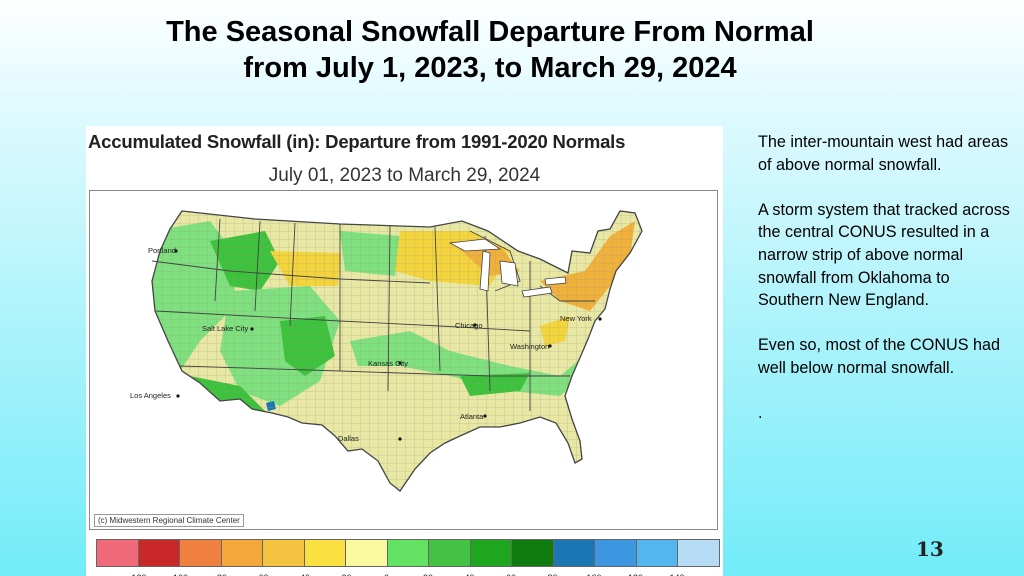  I want to click on legend-tick-label: 40, so click(469, 574).